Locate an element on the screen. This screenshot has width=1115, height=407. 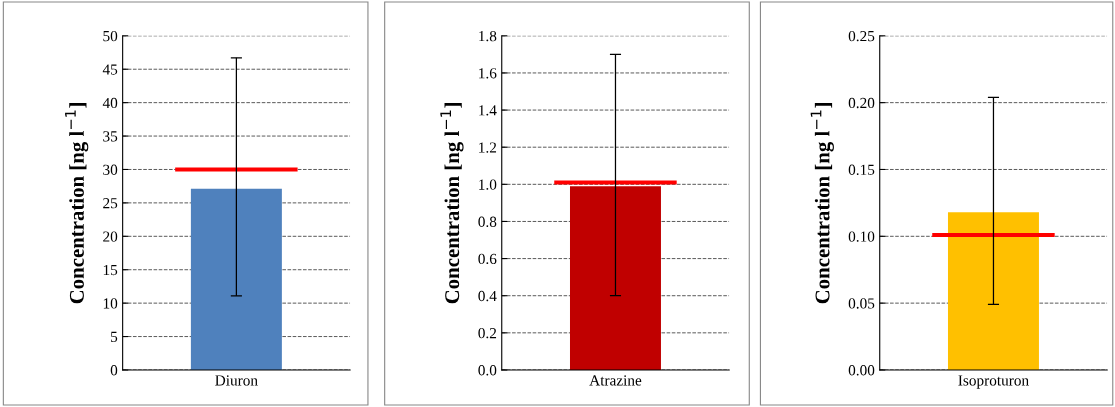
y-tick-label: 45 is located at coordinates (110, 69).